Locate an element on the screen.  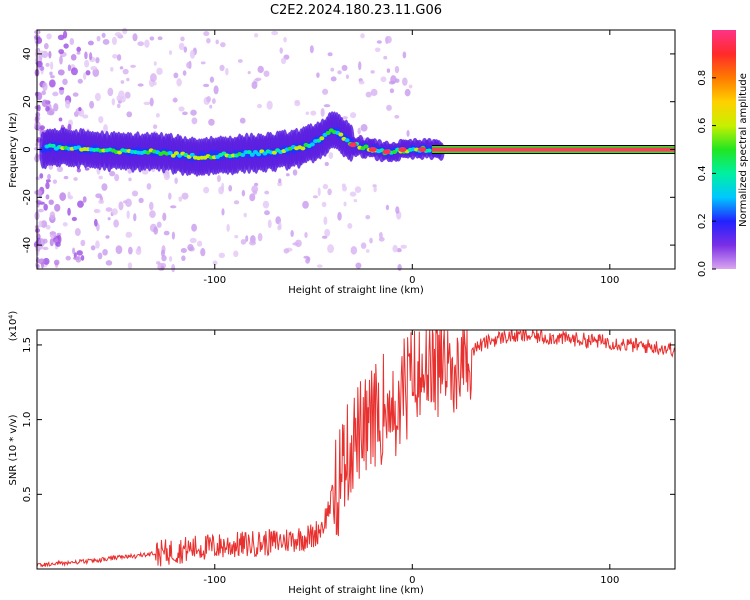
colorbar-label: Normalized spectral amplitude is located at coordinates (743, 150).